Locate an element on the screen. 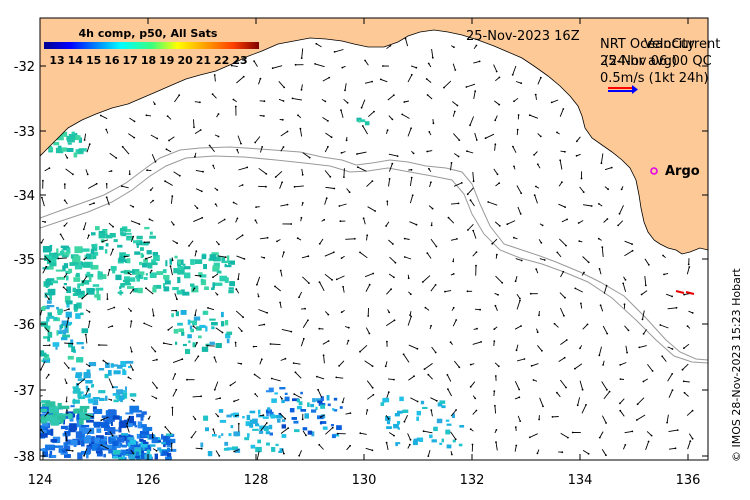 The height and width of the screenshot is (500, 750). colorbar-tick-label: 16 is located at coordinates (112, 60).